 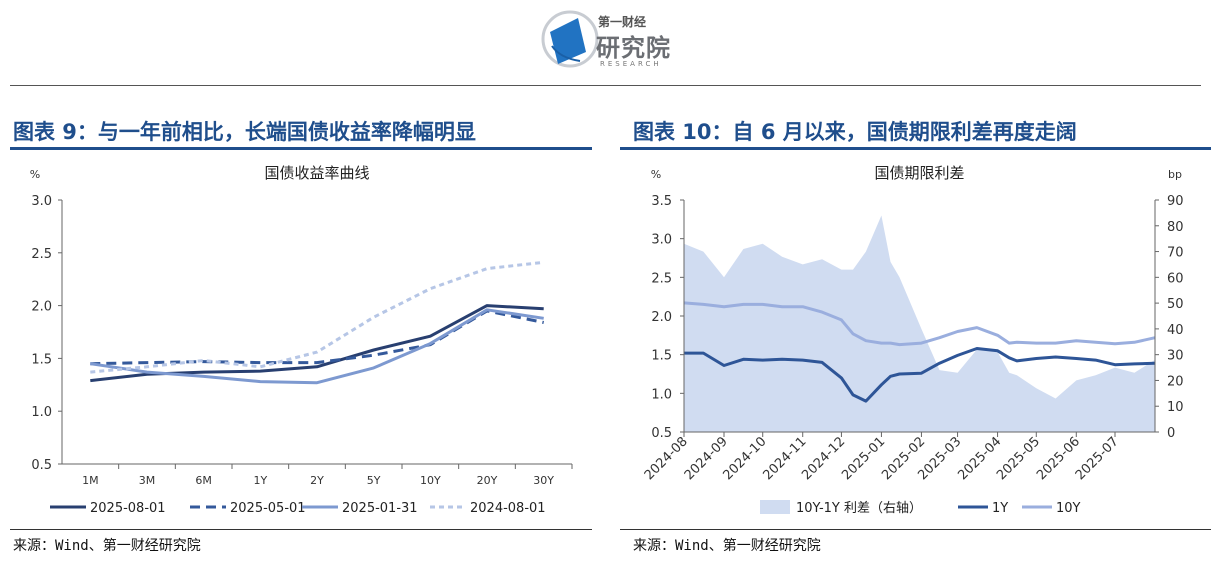 I want to click on header-divider, so click(x=605, y=85).